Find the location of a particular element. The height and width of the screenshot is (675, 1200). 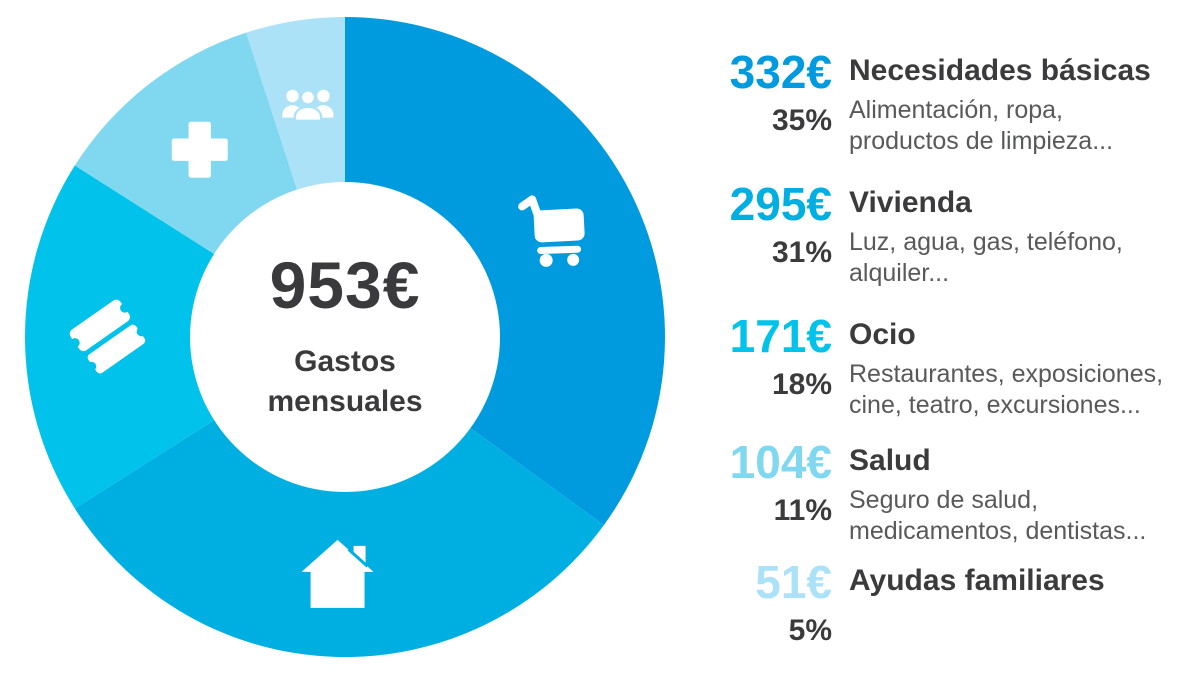

category-title: Ocio is located at coordinates (882, 334).